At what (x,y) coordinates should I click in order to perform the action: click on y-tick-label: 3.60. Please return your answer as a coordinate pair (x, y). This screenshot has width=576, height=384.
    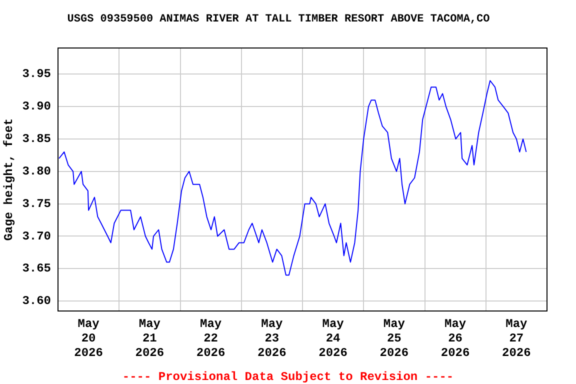
    Looking at the image, I should click on (36, 301).